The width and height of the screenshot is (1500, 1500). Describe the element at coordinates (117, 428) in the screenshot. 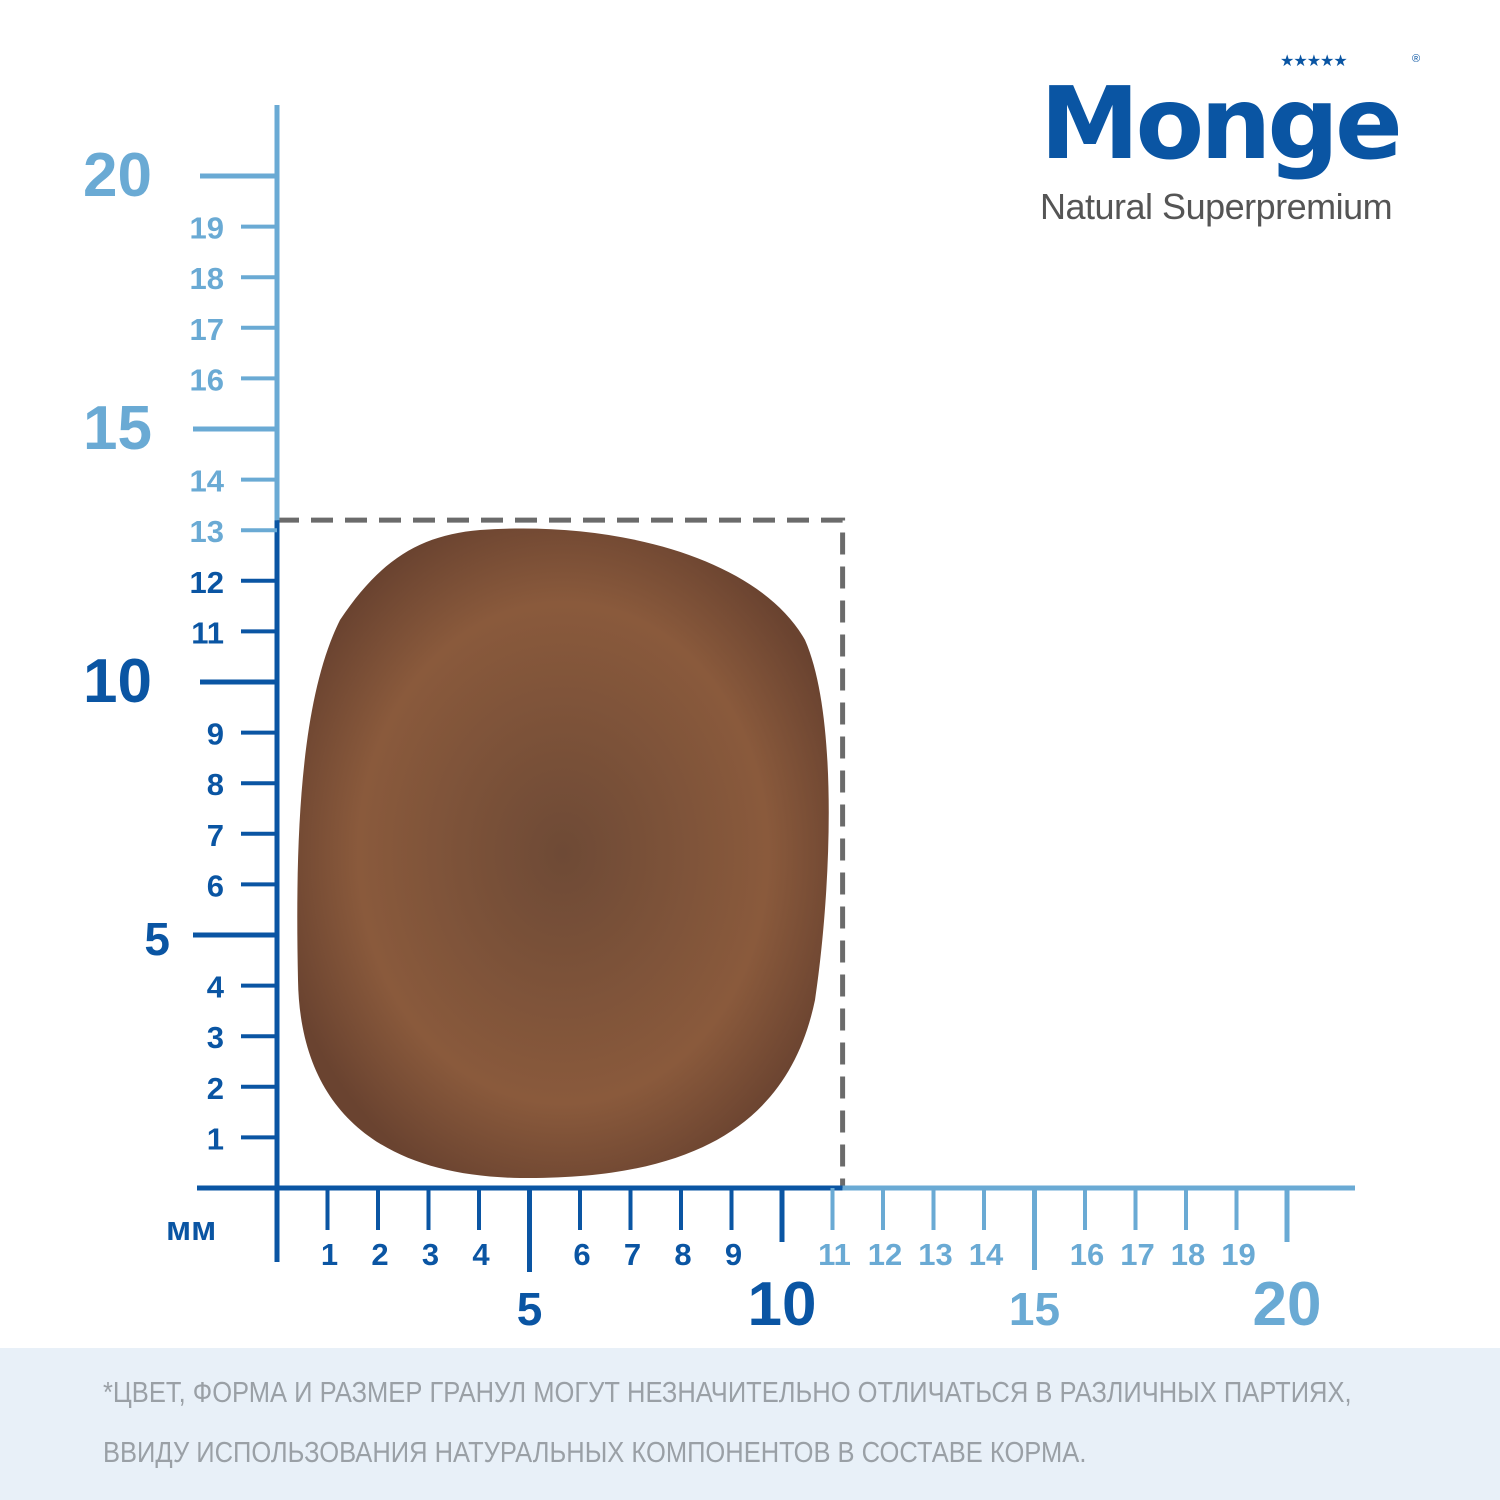

I see `y-major-label: 15` at that location.